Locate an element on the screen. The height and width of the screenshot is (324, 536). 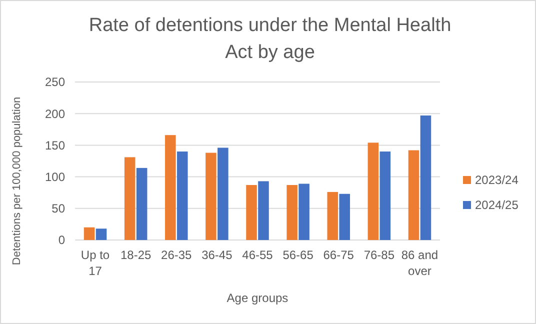
y-tick-label: 200 is located at coordinates (55, 113).